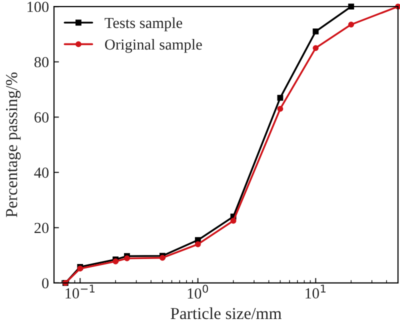 Image resolution: width=400 pixels, height=329 pixels. What do you see at coordinates (41, 228) in the screenshot?
I see `y-tick-label: 20` at bounding box center [41, 228].